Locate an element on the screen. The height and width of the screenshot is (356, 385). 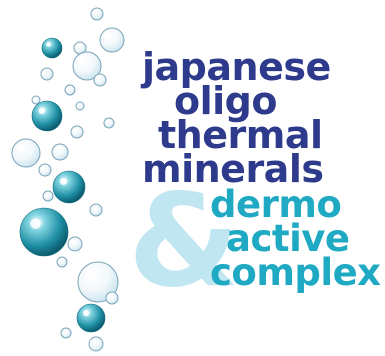
title-line-oligo: oligo is located at coordinates (225, 101).